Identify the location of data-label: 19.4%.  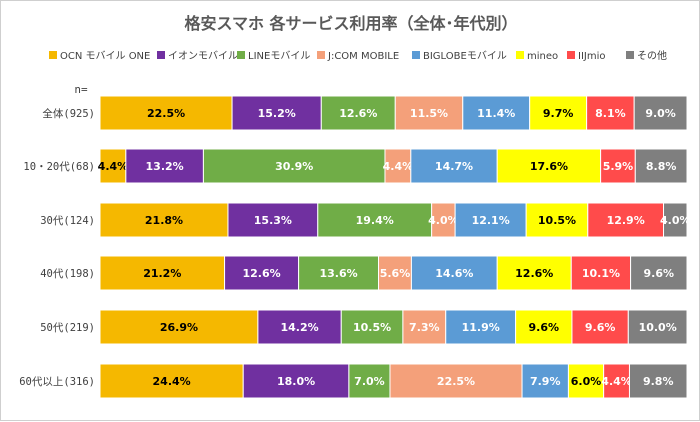
(375, 220).